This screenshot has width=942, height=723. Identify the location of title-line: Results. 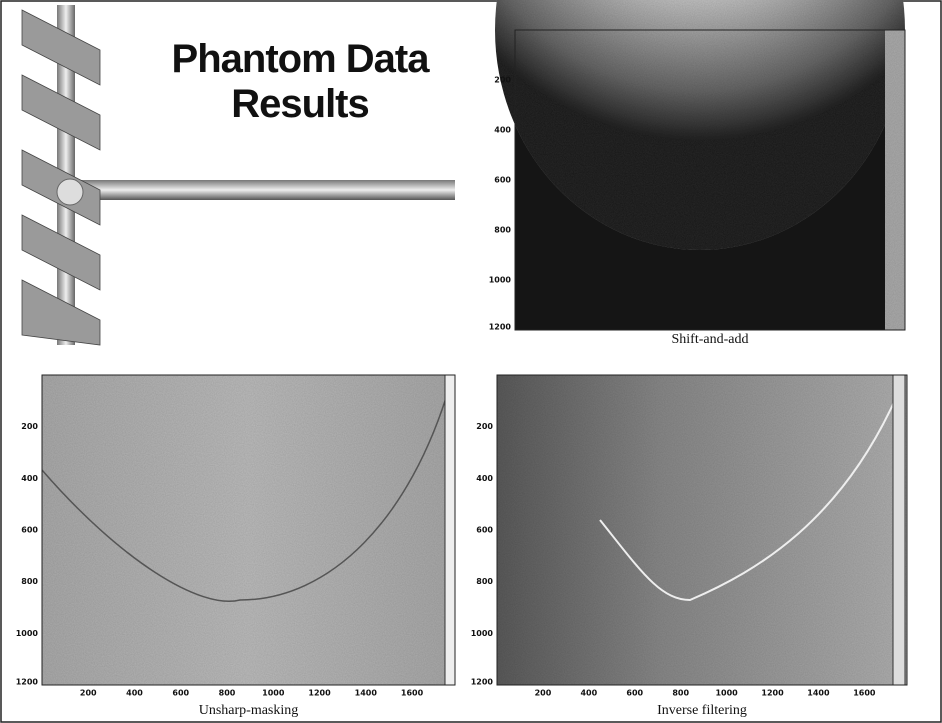
(300, 104).